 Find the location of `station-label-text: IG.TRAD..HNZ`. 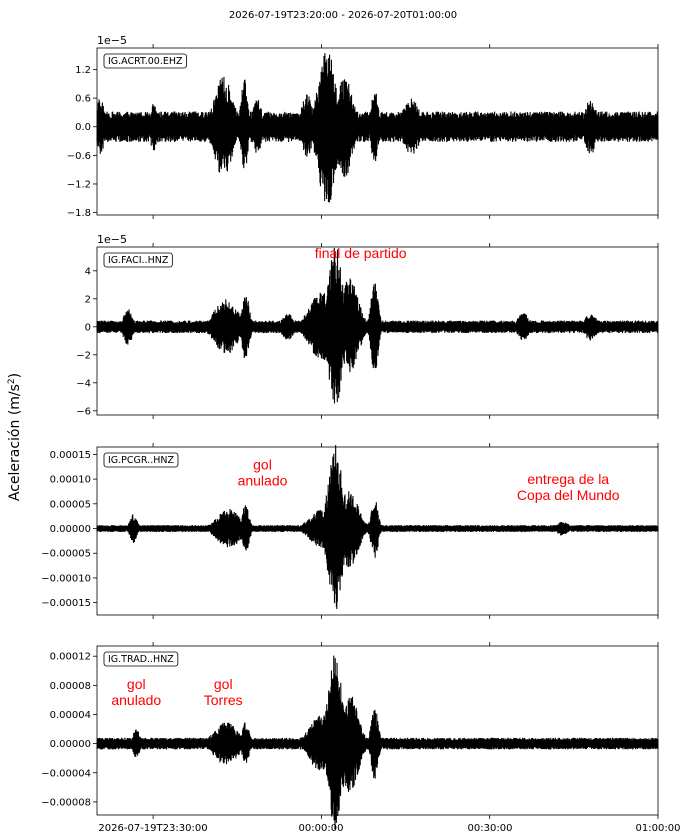

station-label-text: IG.TRAD..HNZ is located at coordinates (141, 659).